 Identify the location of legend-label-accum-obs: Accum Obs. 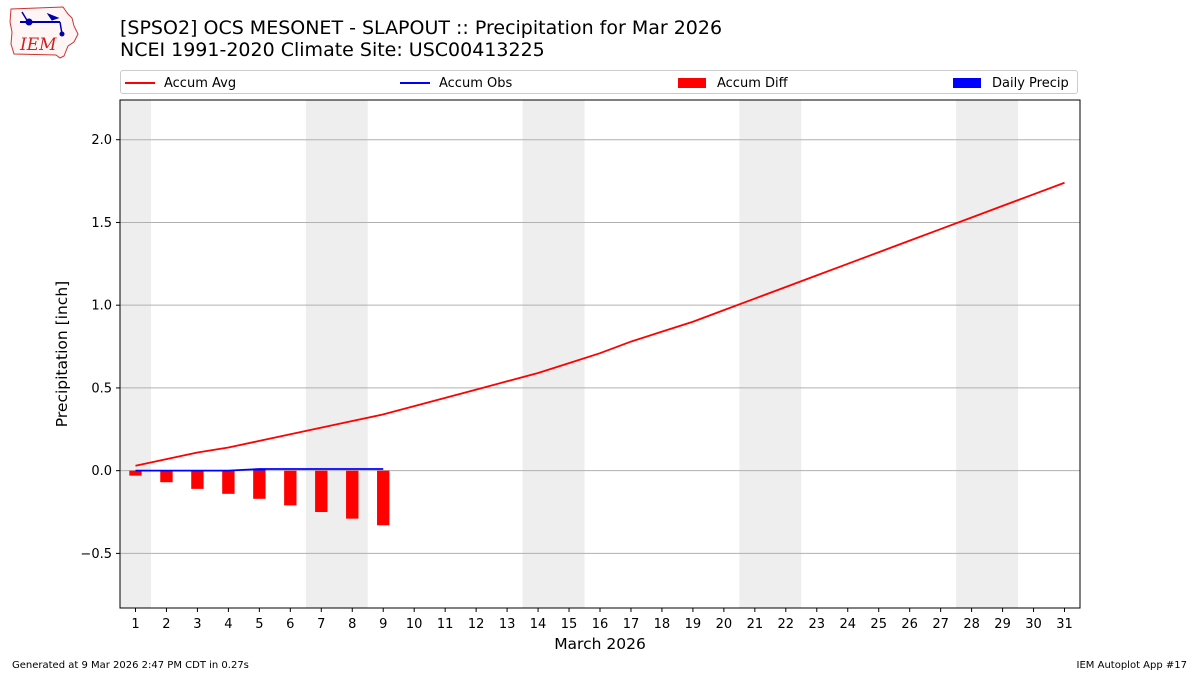
(476, 83).